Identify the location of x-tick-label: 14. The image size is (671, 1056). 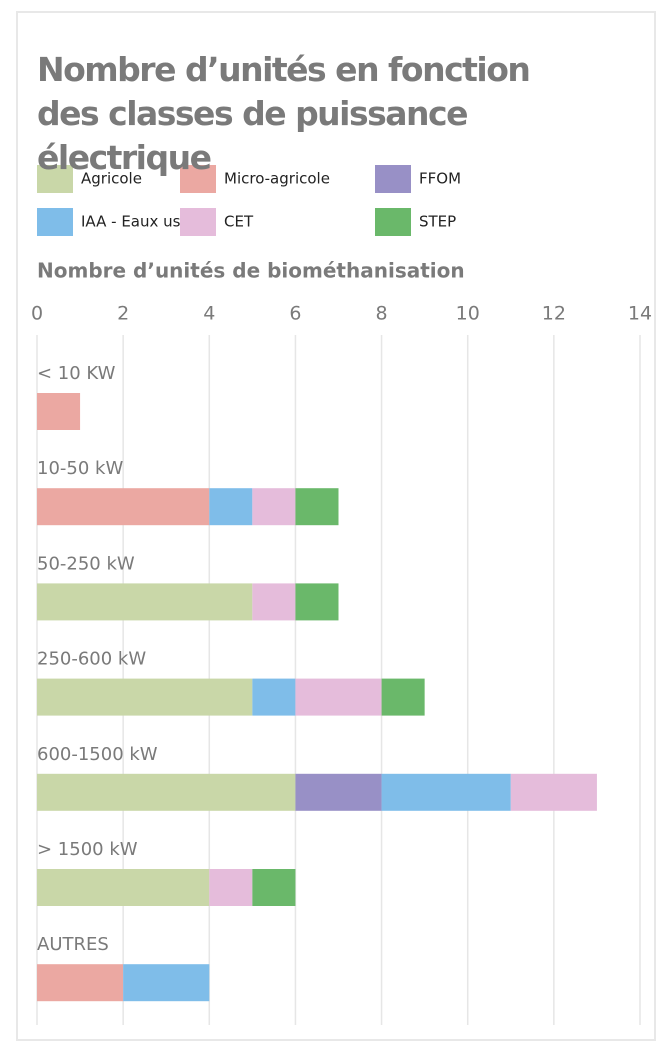
(640, 314).